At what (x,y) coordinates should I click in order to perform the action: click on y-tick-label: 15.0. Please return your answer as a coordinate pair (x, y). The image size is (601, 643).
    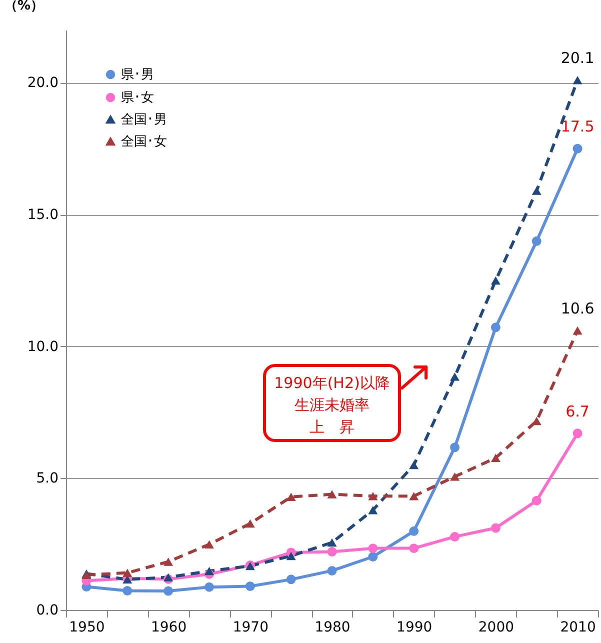
    Looking at the image, I should click on (42, 215).